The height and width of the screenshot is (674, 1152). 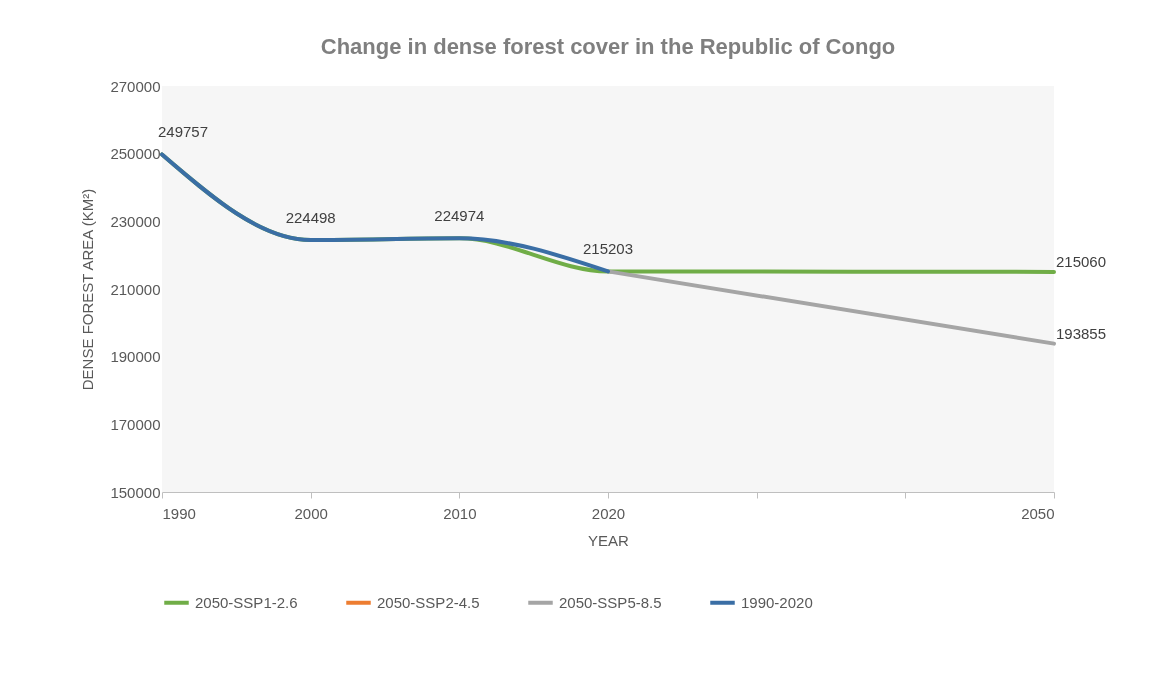 I want to click on x-tick-label: 2010, so click(x=460, y=513).